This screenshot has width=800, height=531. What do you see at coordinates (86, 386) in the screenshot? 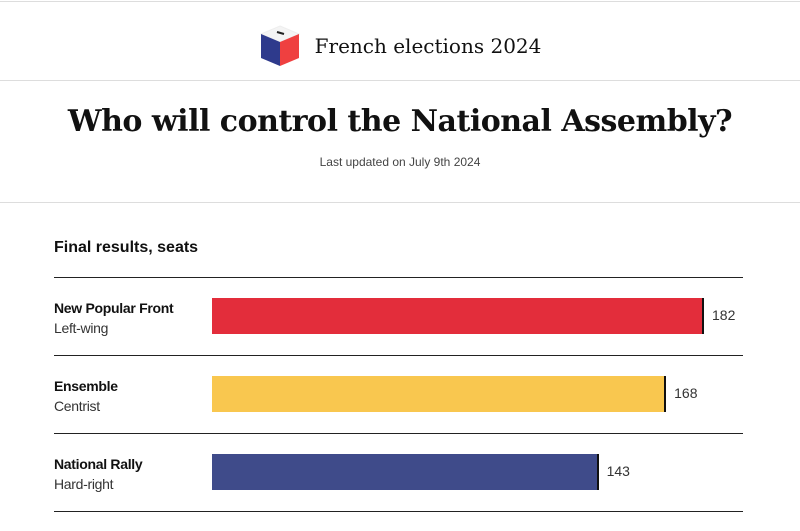
I see `party-name: Ensemble` at bounding box center [86, 386].